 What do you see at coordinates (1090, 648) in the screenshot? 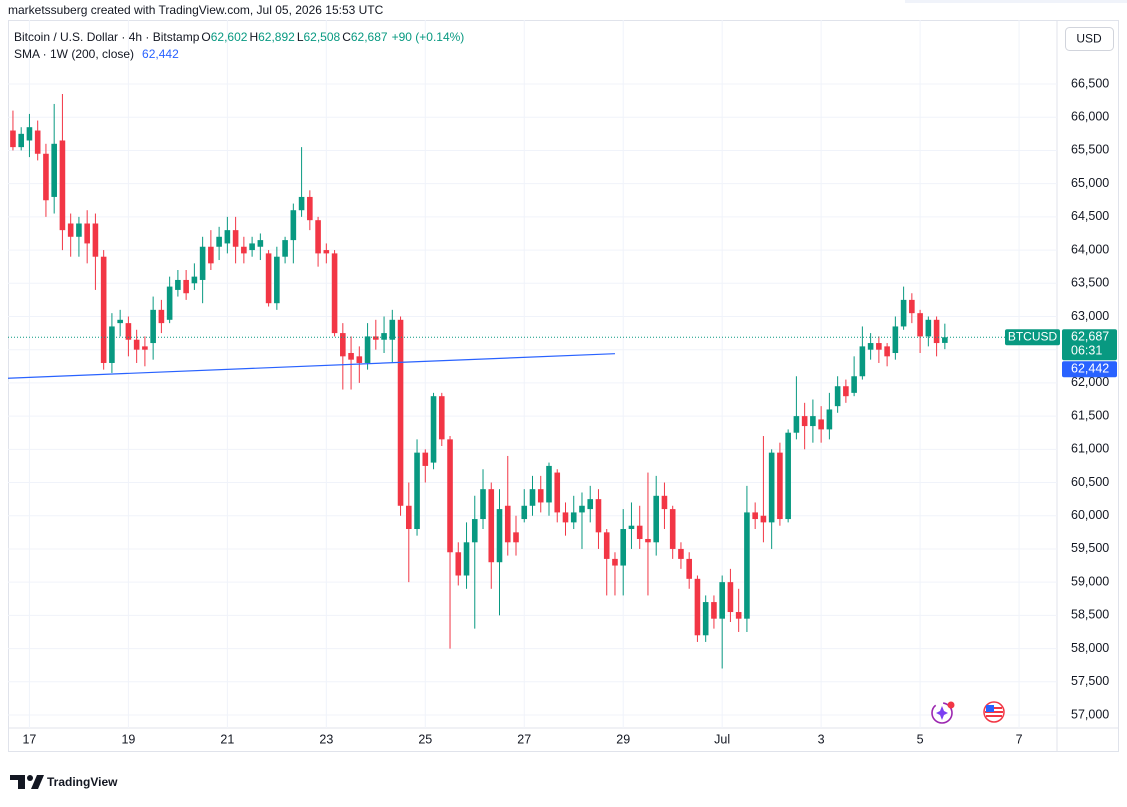
I see `y-tick-label: 58,000` at bounding box center [1090, 648].